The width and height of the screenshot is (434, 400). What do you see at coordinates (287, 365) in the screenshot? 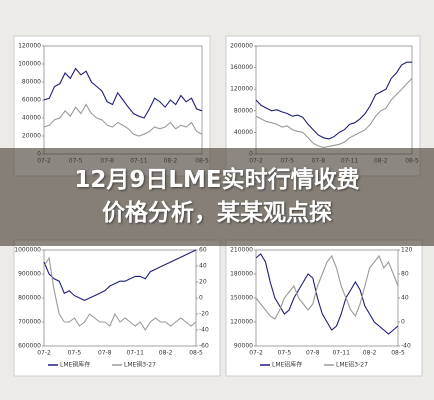
I see `legend-label: LME铝库存` at bounding box center [287, 365].